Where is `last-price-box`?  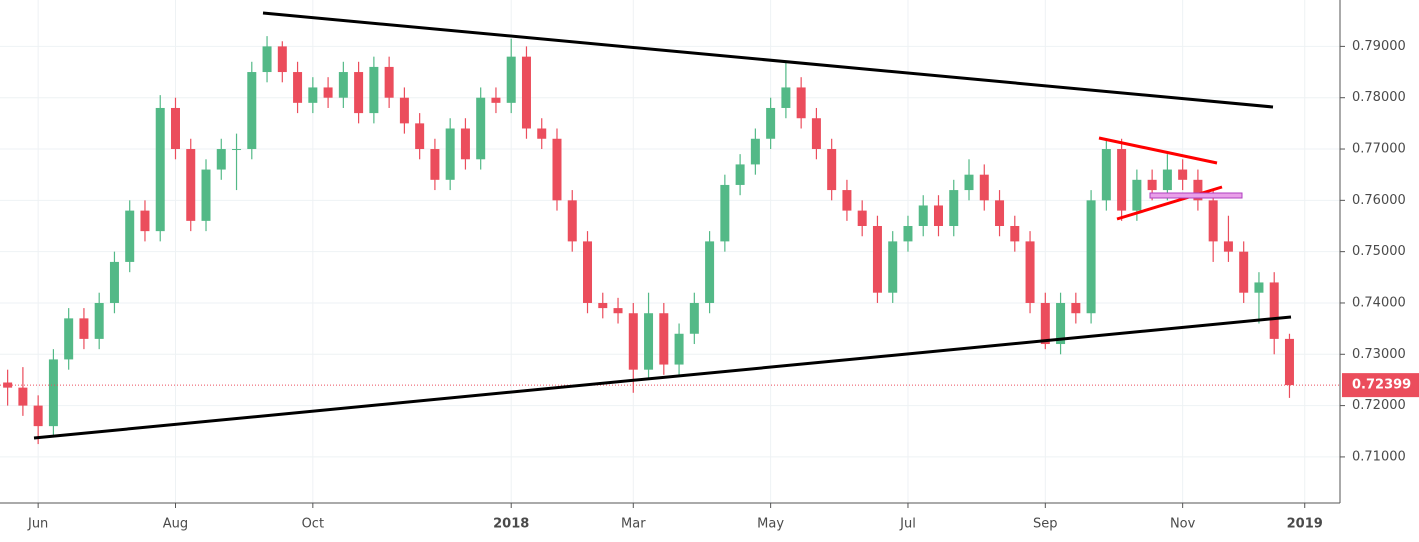
last-price-box is located at coordinates (1380, 385).